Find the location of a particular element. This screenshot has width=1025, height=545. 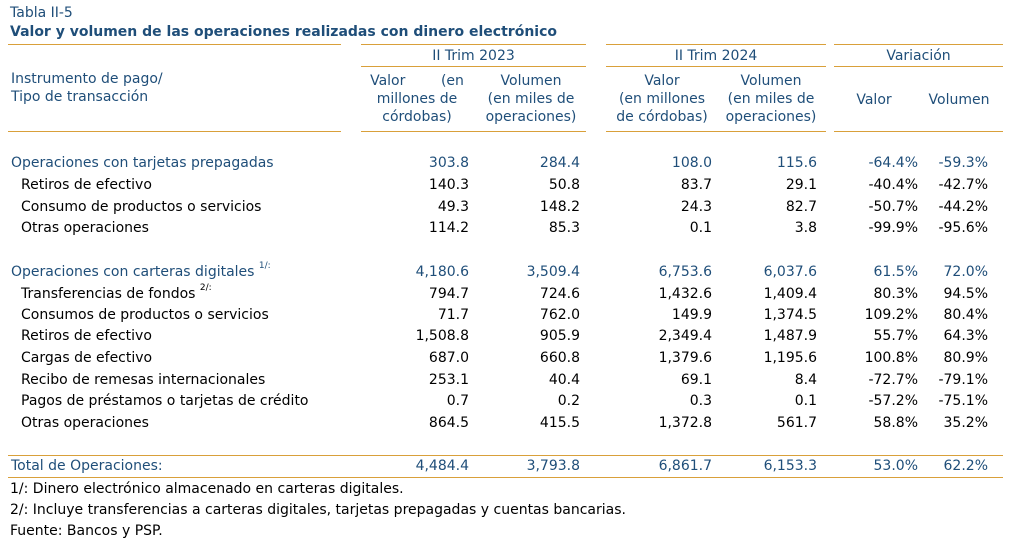

cell-volumen-2023: 40.4 is located at coordinates (564, 380).